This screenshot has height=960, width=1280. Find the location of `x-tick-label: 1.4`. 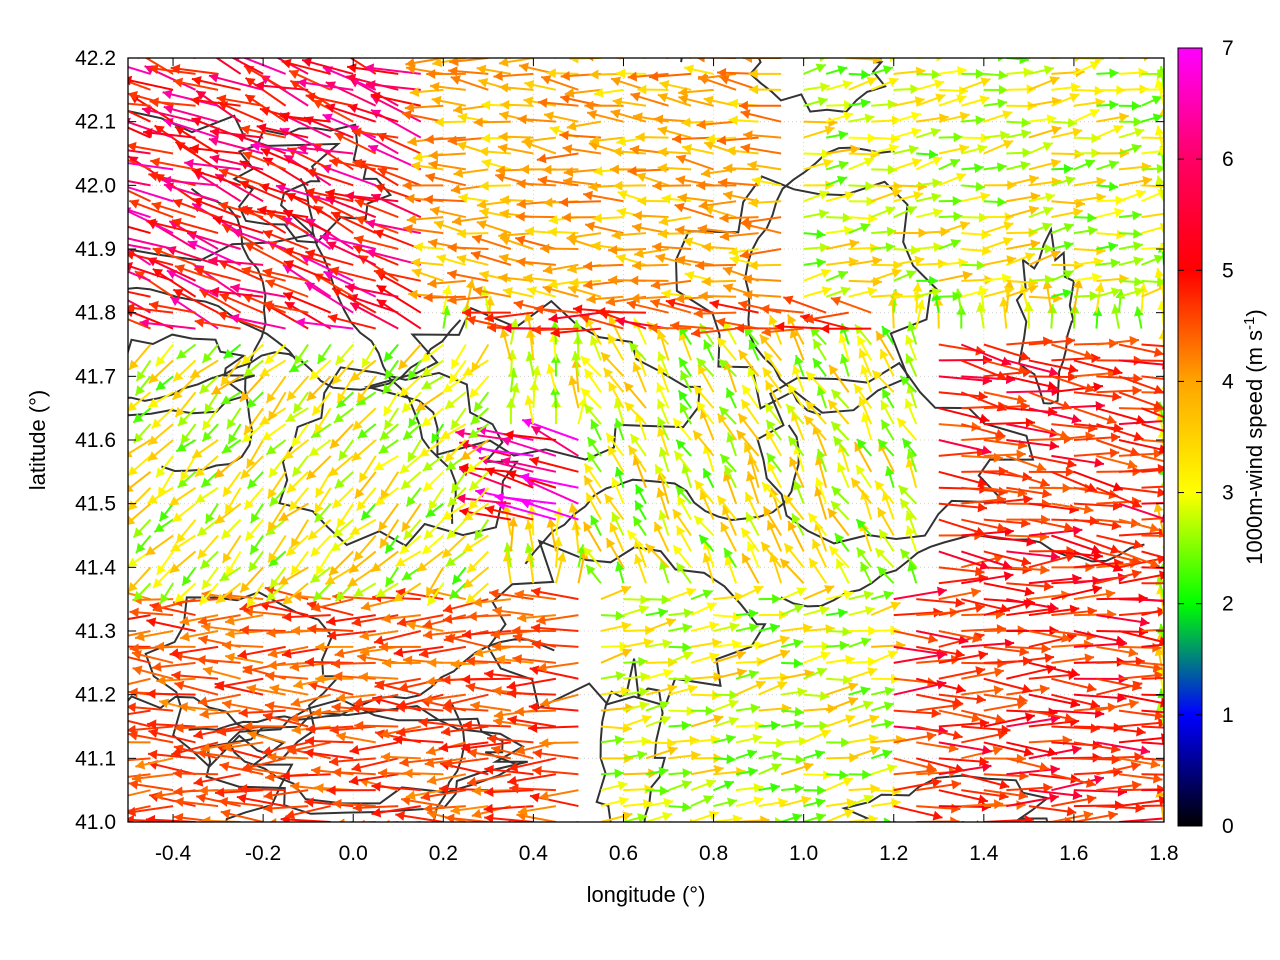

x-tick-label: 1.4 is located at coordinates (984, 853).